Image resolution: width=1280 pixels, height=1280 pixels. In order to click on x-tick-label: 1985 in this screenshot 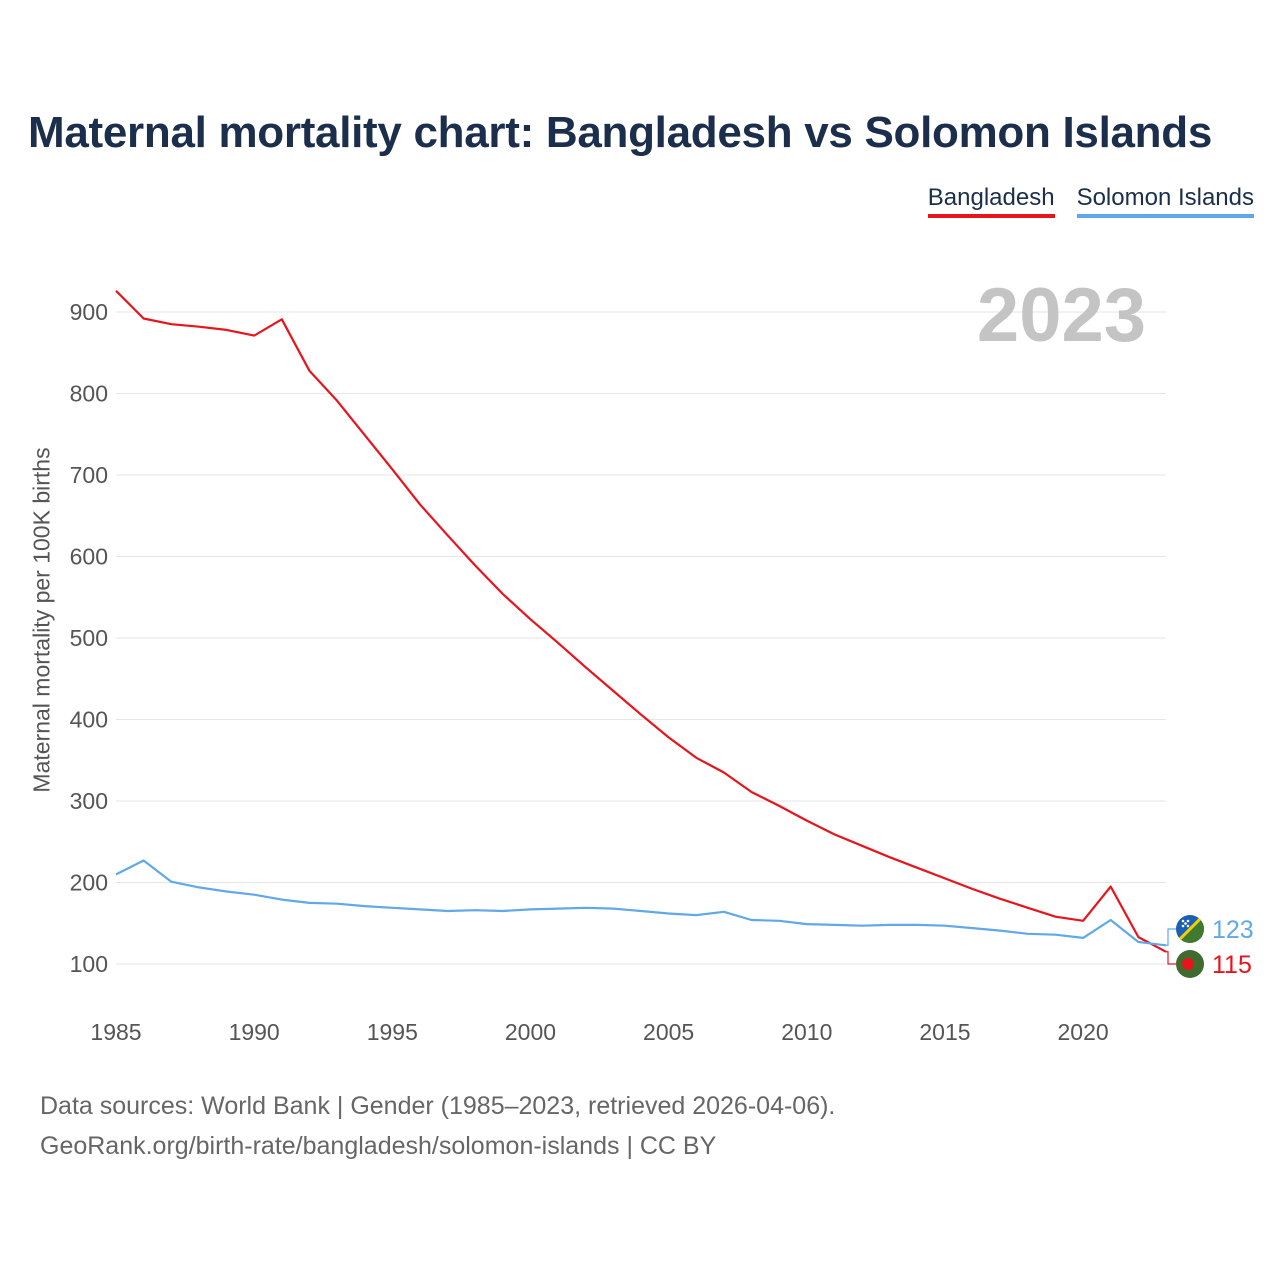, I will do `click(115, 1032)`.